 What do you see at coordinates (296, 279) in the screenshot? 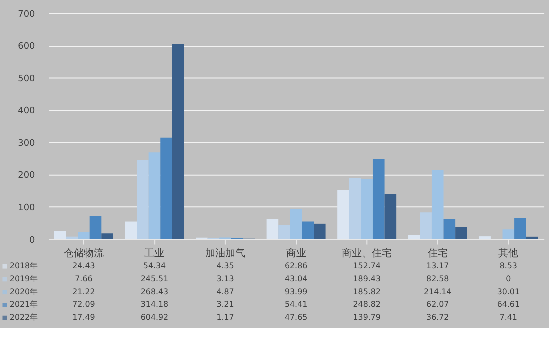
I see `data-label: 43.04` at bounding box center [296, 279].